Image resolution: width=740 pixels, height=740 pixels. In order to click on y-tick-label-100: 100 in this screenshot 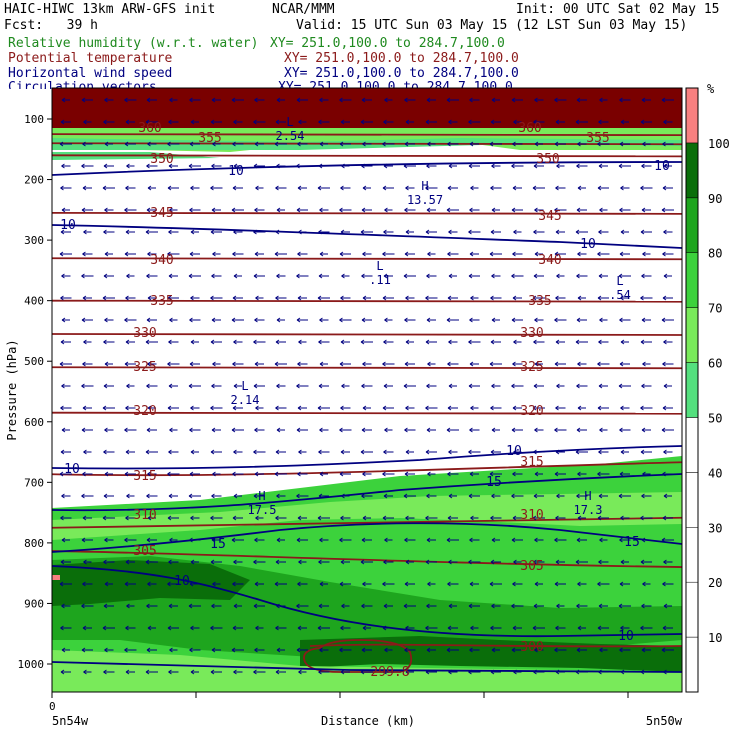, I will do `click(34, 119)`.